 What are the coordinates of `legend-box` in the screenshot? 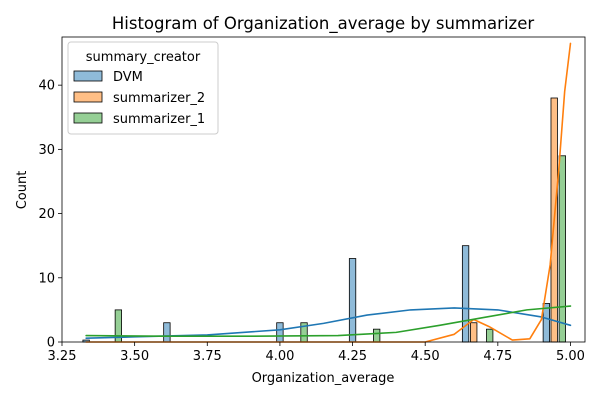 It's located at (143, 88).